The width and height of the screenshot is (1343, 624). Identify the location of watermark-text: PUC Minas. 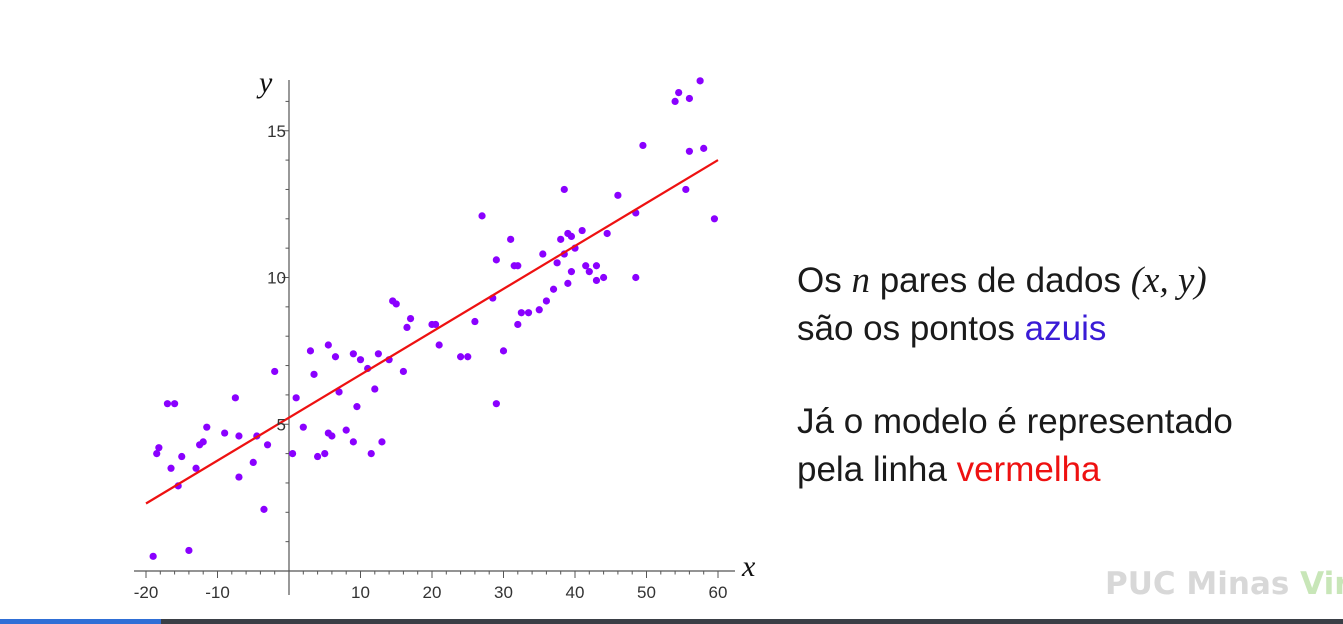
(1197, 584).